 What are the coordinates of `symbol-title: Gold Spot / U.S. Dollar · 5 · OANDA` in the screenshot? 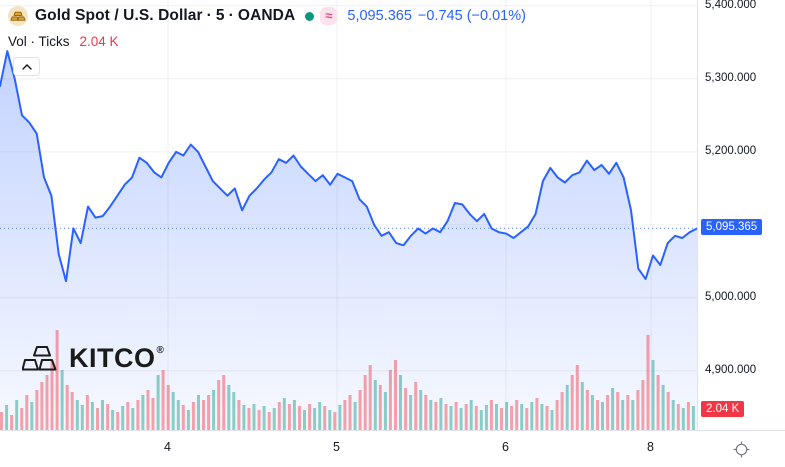 It's located at (165, 16).